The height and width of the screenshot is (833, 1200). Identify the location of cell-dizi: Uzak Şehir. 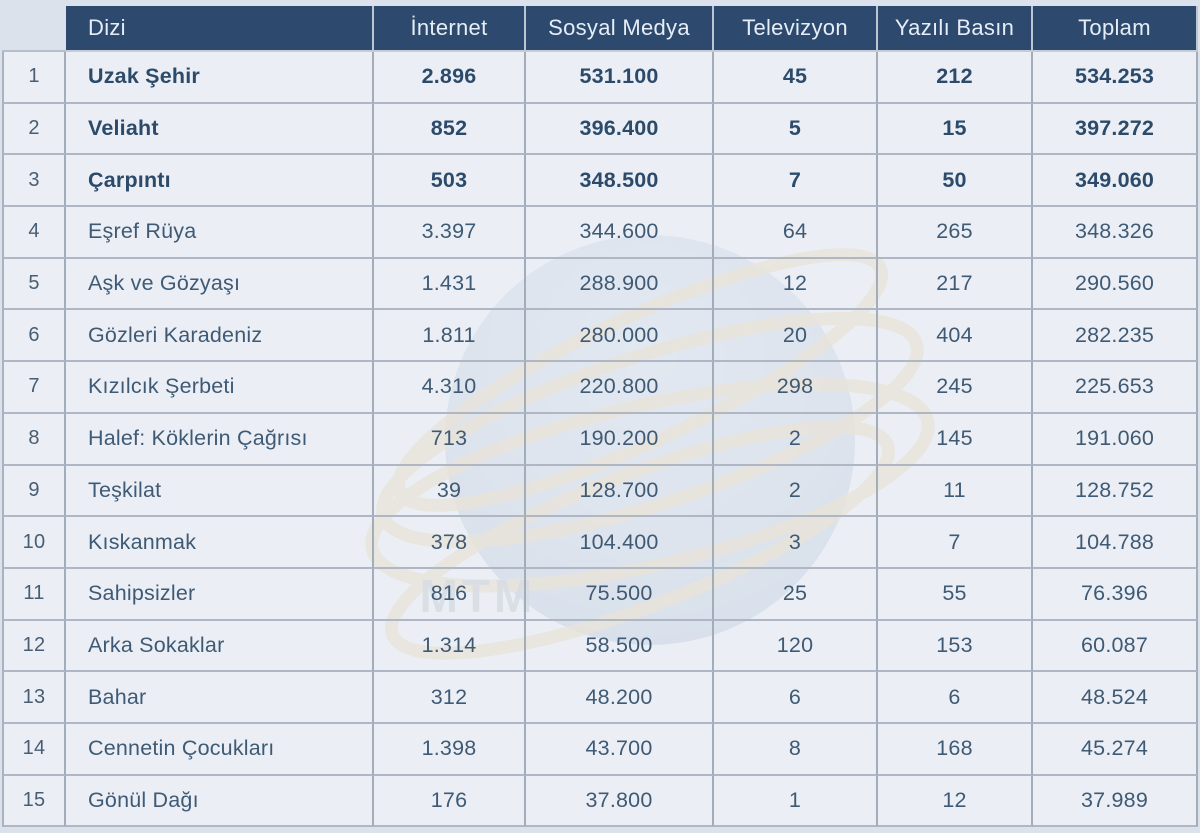
(220, 78).